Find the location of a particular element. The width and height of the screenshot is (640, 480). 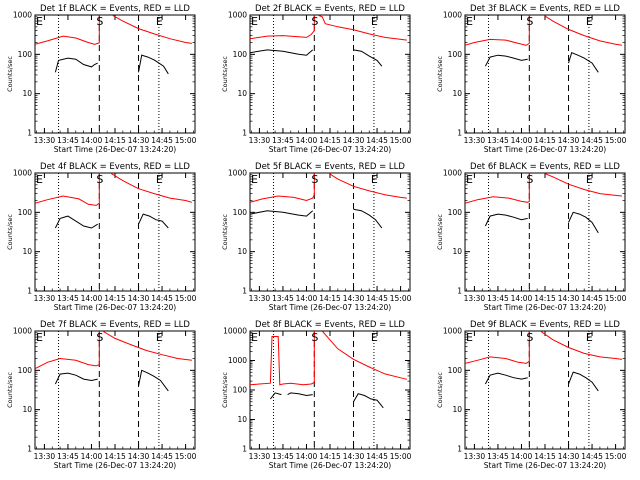

chart-title: Det 5f BLACK = Events, RED = LLD is located at coordinates (330, 167).